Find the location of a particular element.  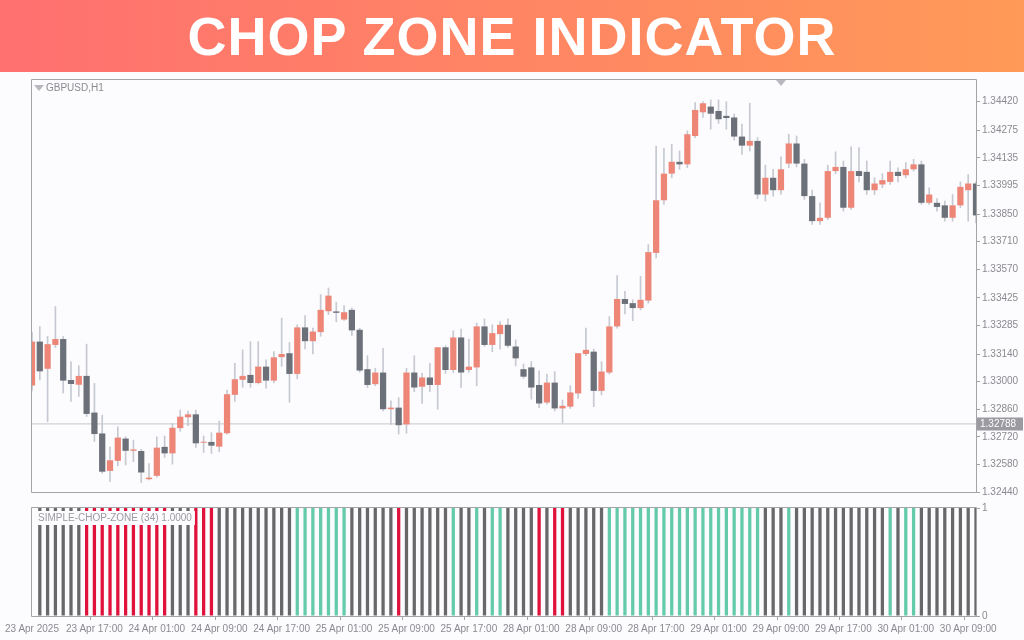

y-tick-label: 1.33000 is located at coordinates (1000, 381).